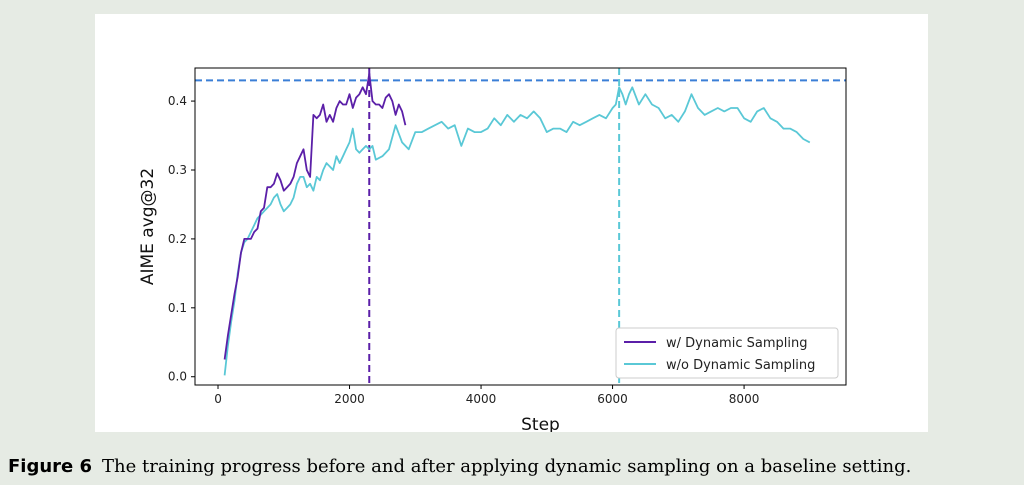 This screenshot has height=485, width=1024. I want to click on x-axis-title: Step, so click(540, 423).